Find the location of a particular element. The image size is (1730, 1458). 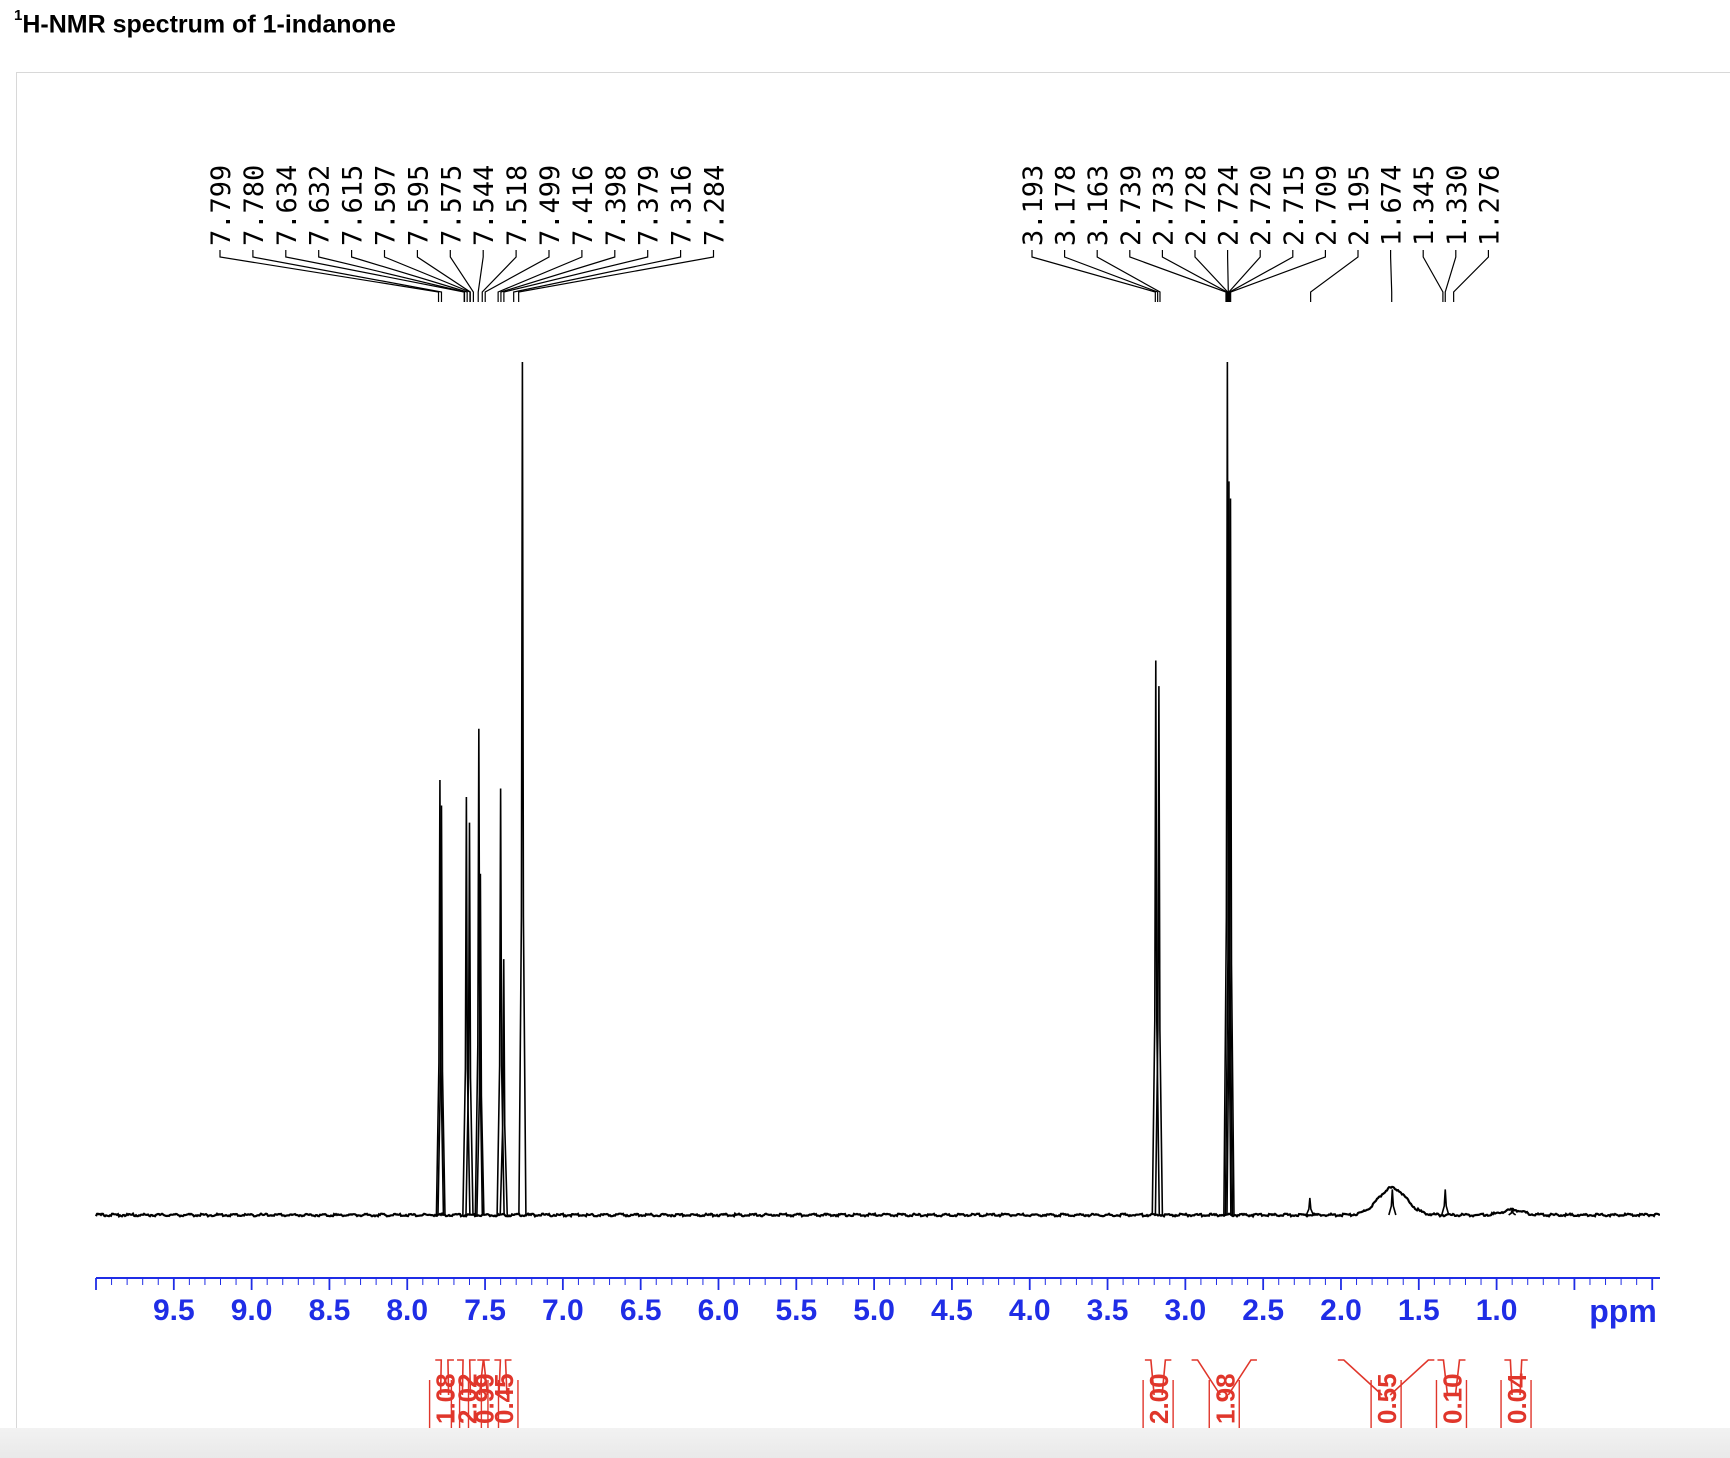

x-tick-label: 2.0 is located at coordinates (1341, 1310).